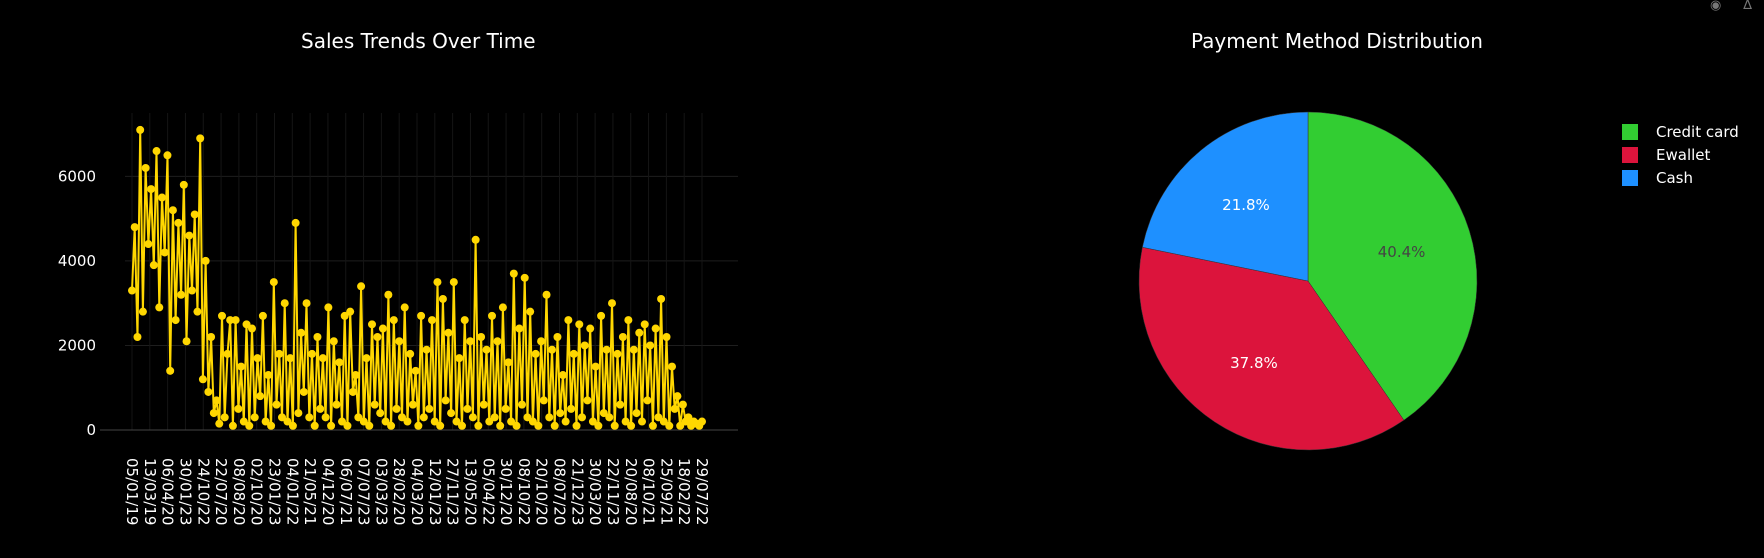 The width and height of the screenshot is (1764, 558). I want to click on x-tick-label: 13/05/20, so click(470, 491).